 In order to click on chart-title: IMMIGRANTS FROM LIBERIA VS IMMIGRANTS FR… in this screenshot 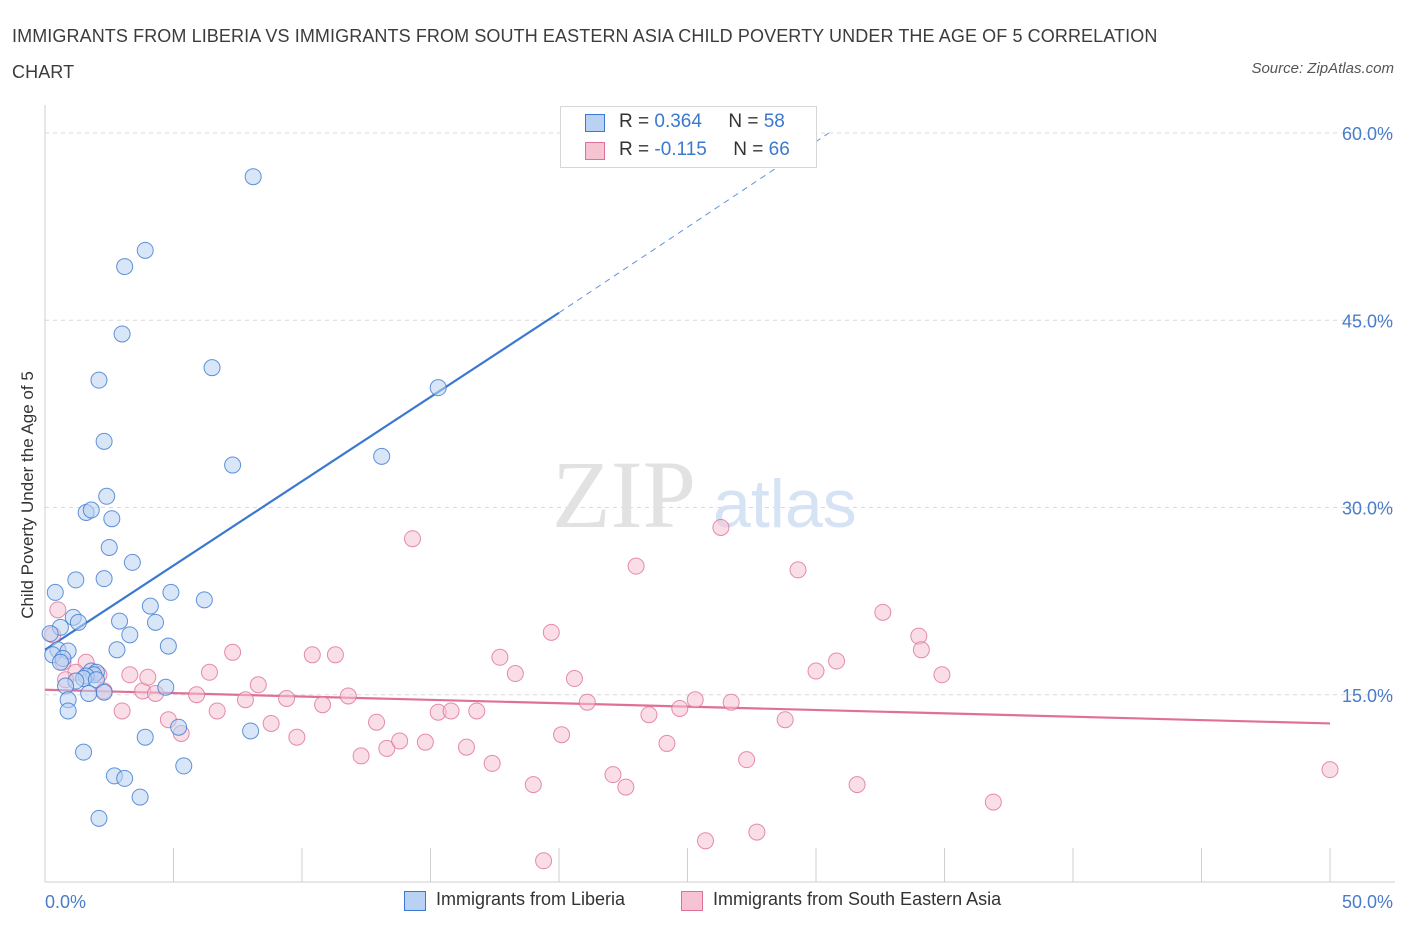, I will do `click(585, 54)`.